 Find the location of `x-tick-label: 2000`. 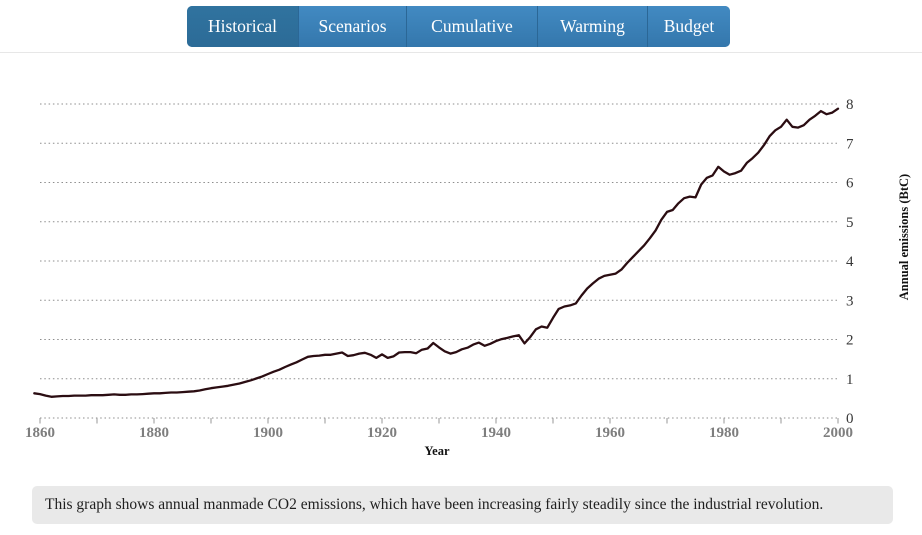

x-tick-label: 2000 is located at coordinates (838, 433).